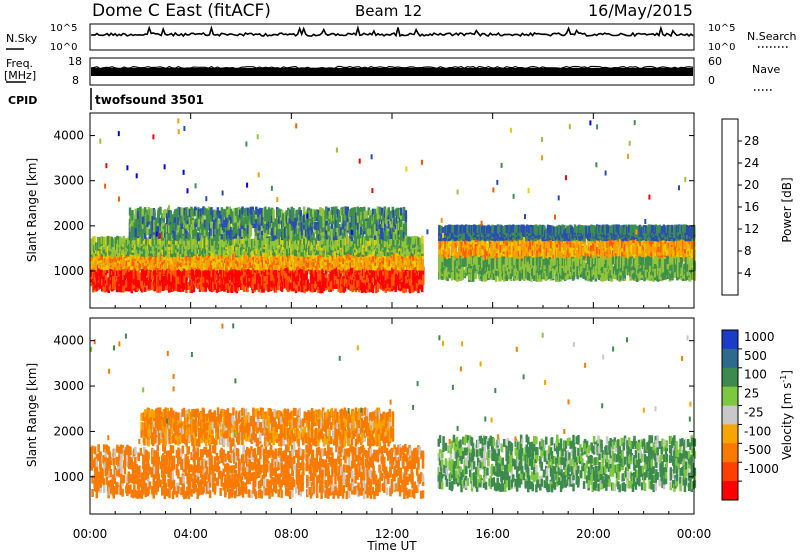 The height and width of the screenshot is (554, 800). I want to click on freq-panel: Freq. [MHz] 18 8 60 0 Nave, so click(392, 73).